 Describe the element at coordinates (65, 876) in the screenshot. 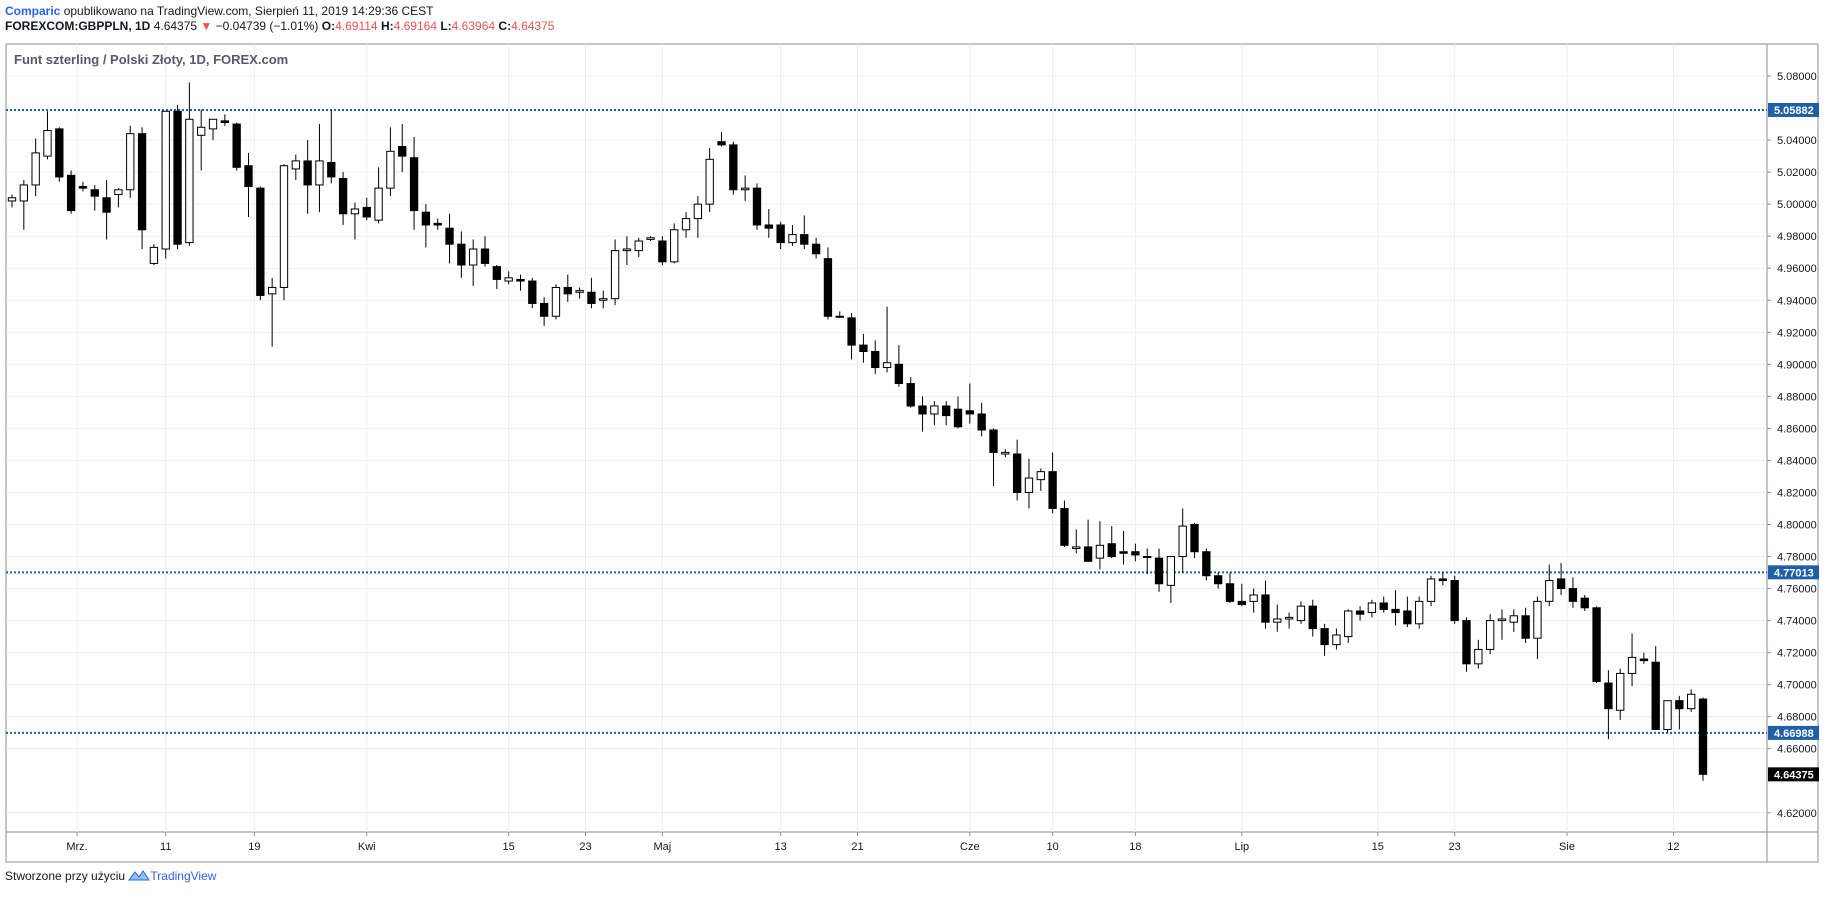

I see `footer-text: Stworzone przy użyciu` at that location.